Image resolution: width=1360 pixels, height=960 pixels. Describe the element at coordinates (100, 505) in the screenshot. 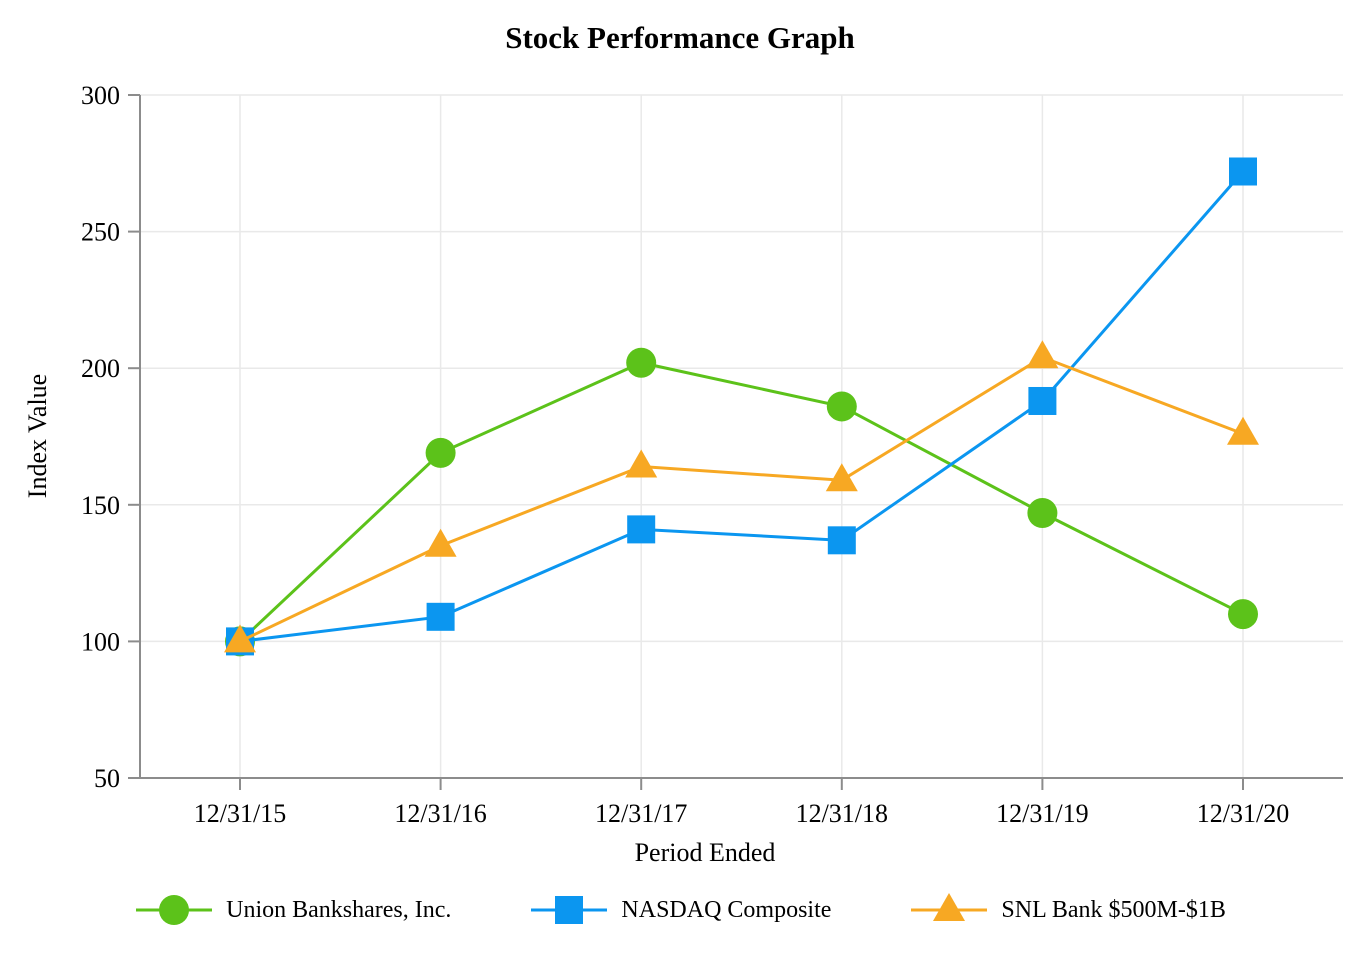

I see `svg-text: 150` at that location.